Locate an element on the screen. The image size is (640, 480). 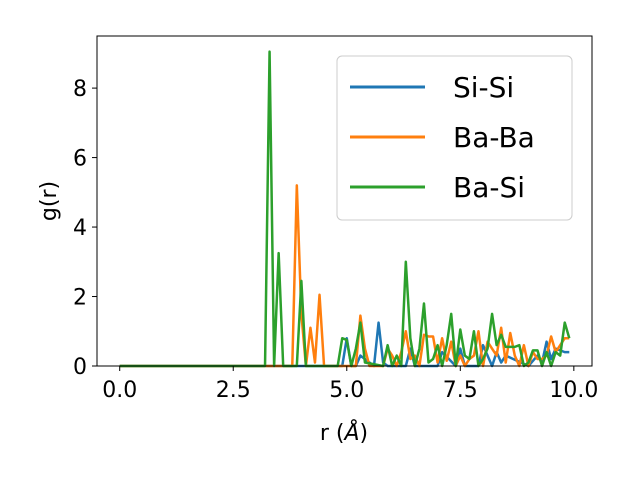
legend: Si-Si Ba-Ba Ba-Si is located at coordinates (454, 138).